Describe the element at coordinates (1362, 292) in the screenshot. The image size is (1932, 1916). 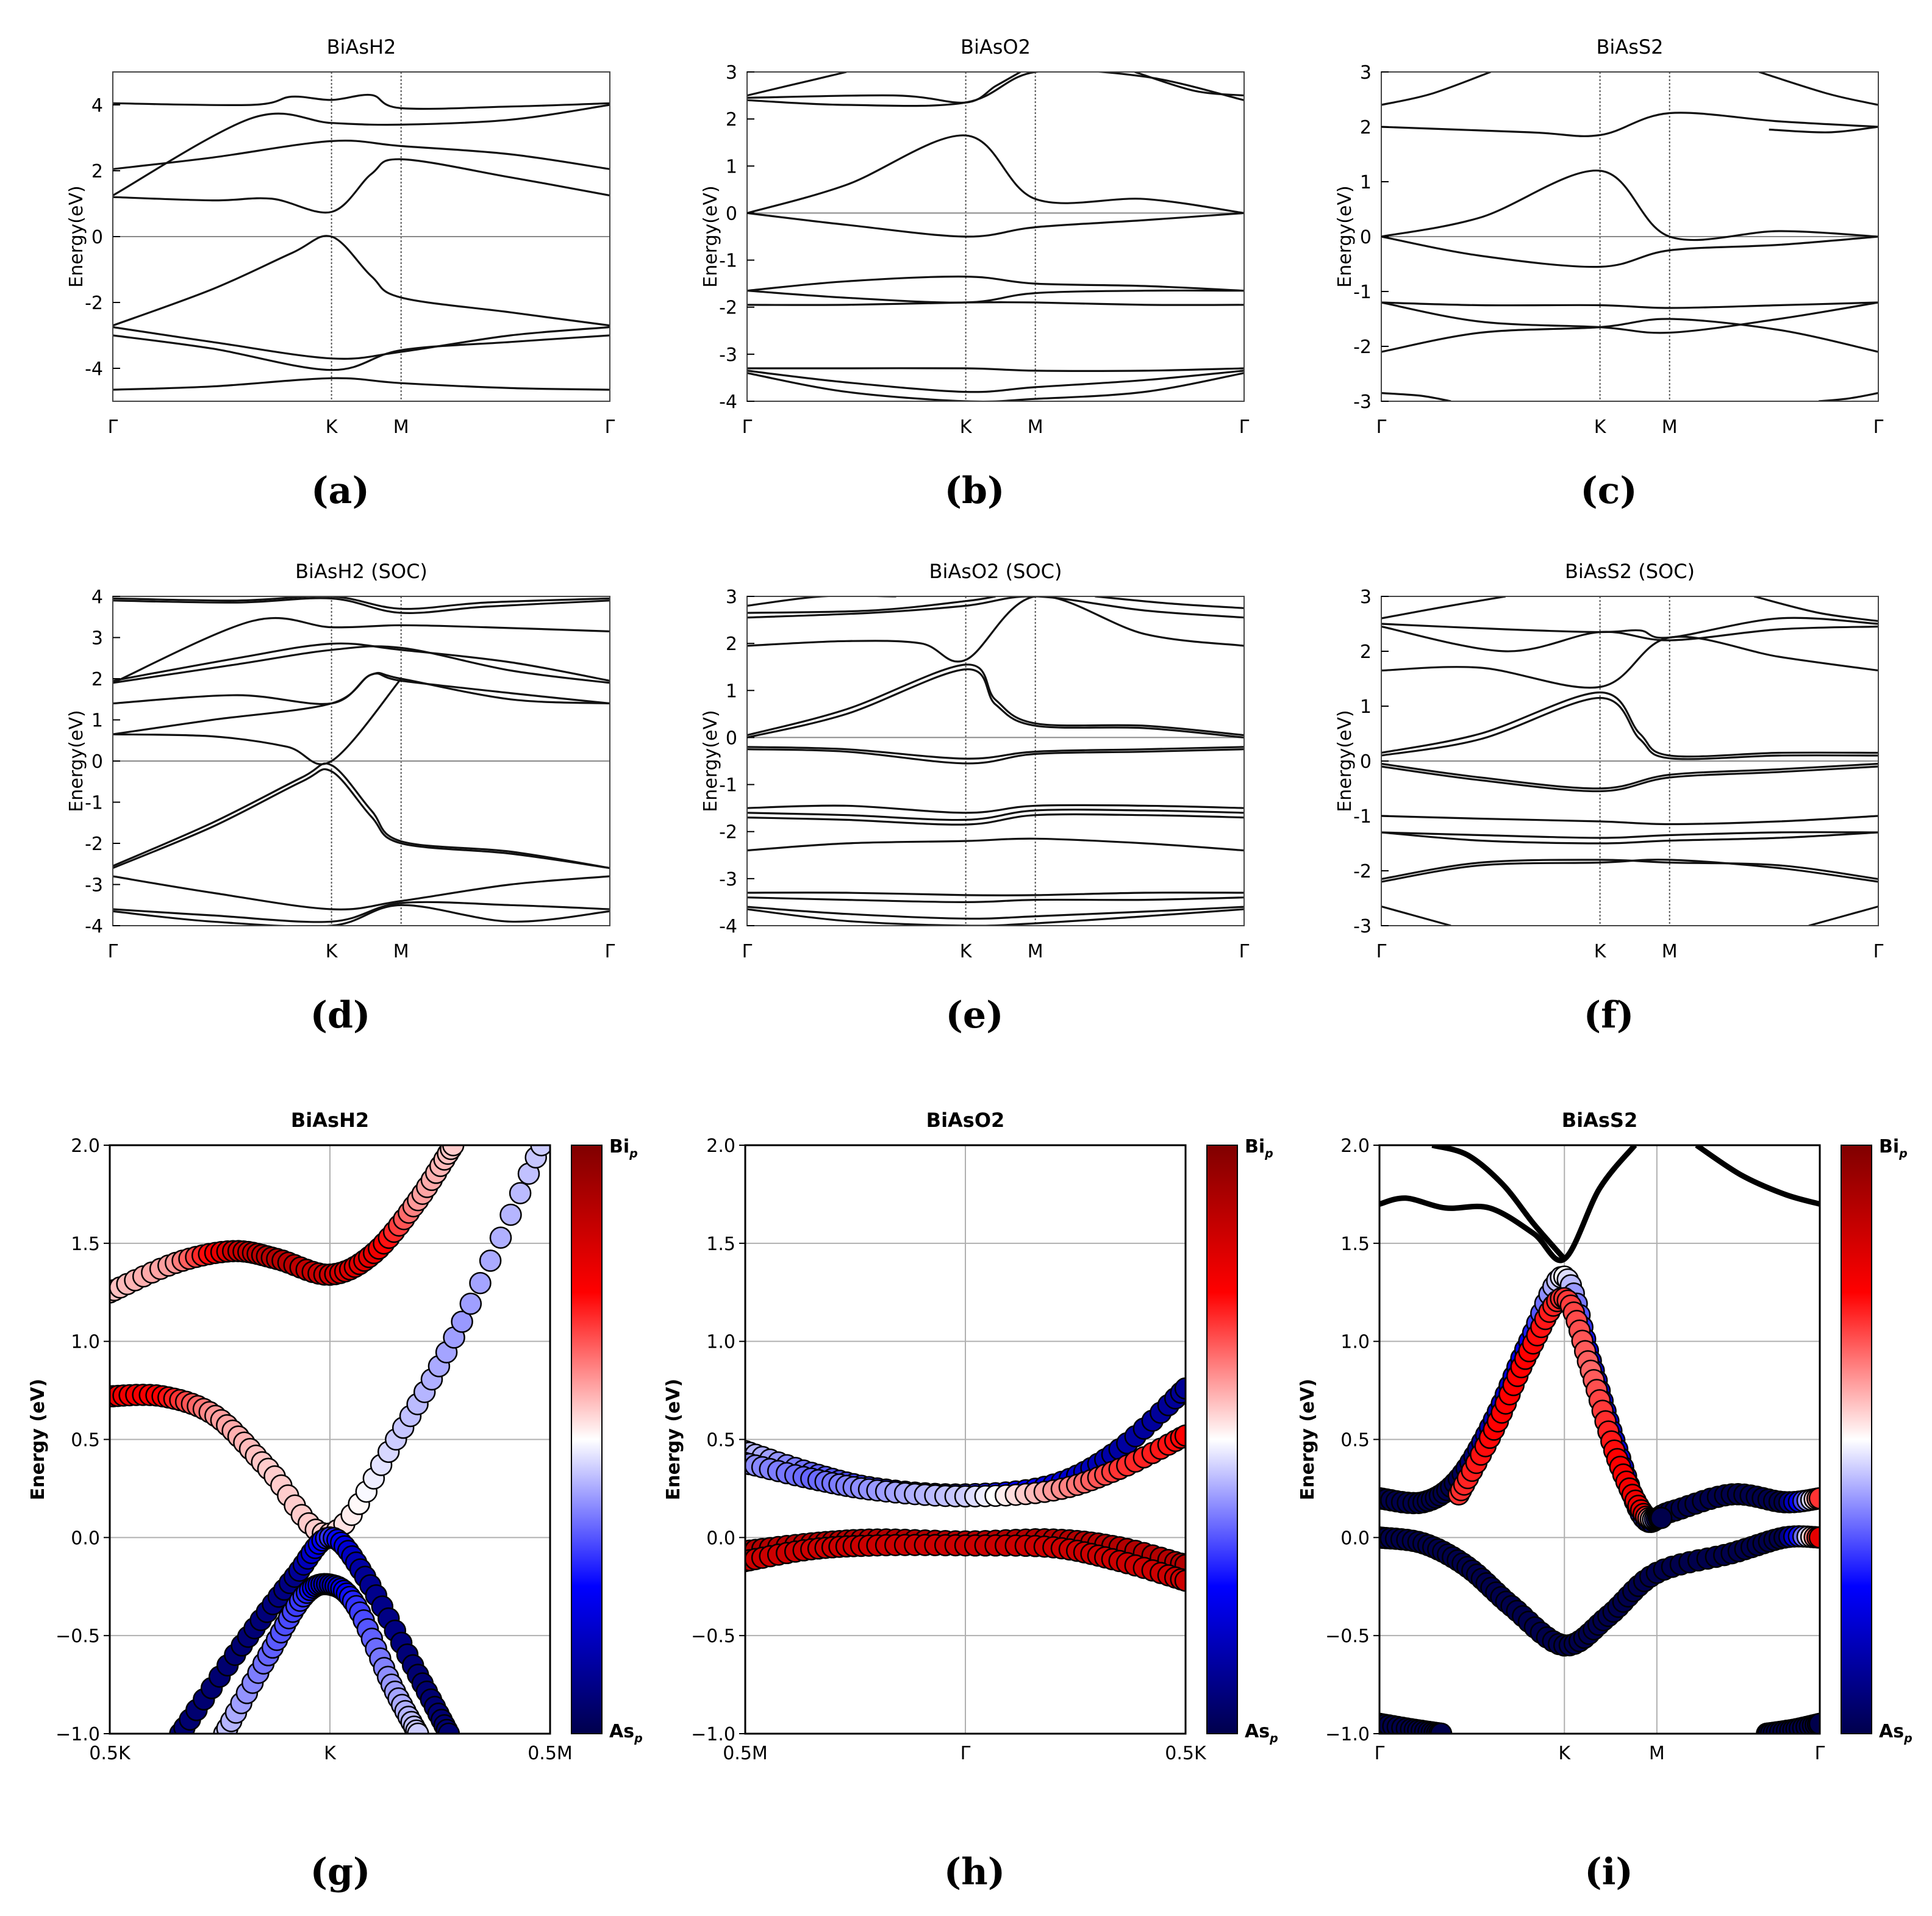
I see `y-tick-label: -1` at that location.